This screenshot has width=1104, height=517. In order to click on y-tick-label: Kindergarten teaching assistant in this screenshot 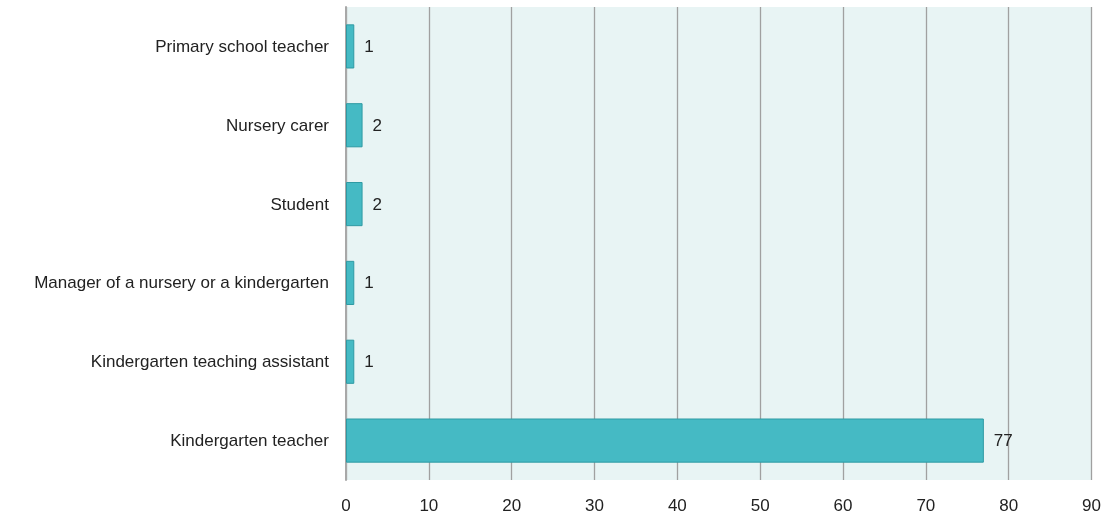, I will do `click(210, 362)`.